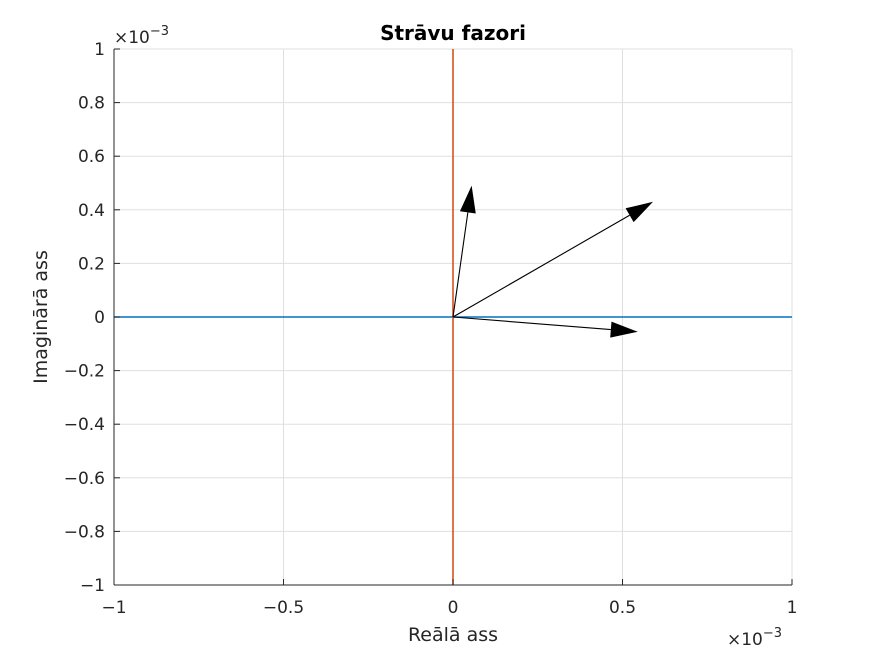 The height and width of the screenshot is (656, 875). I want to click on x-exponent-power: −3, so click(772, 633).